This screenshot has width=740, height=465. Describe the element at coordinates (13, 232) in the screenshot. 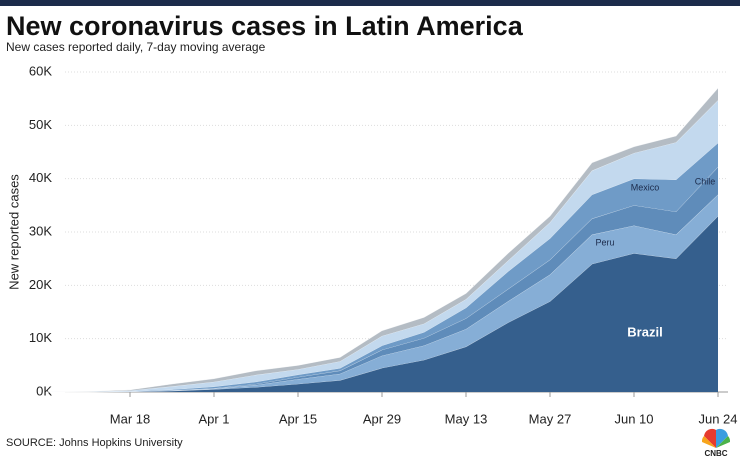

I see `y-axis-label: New reported cases` at that location.